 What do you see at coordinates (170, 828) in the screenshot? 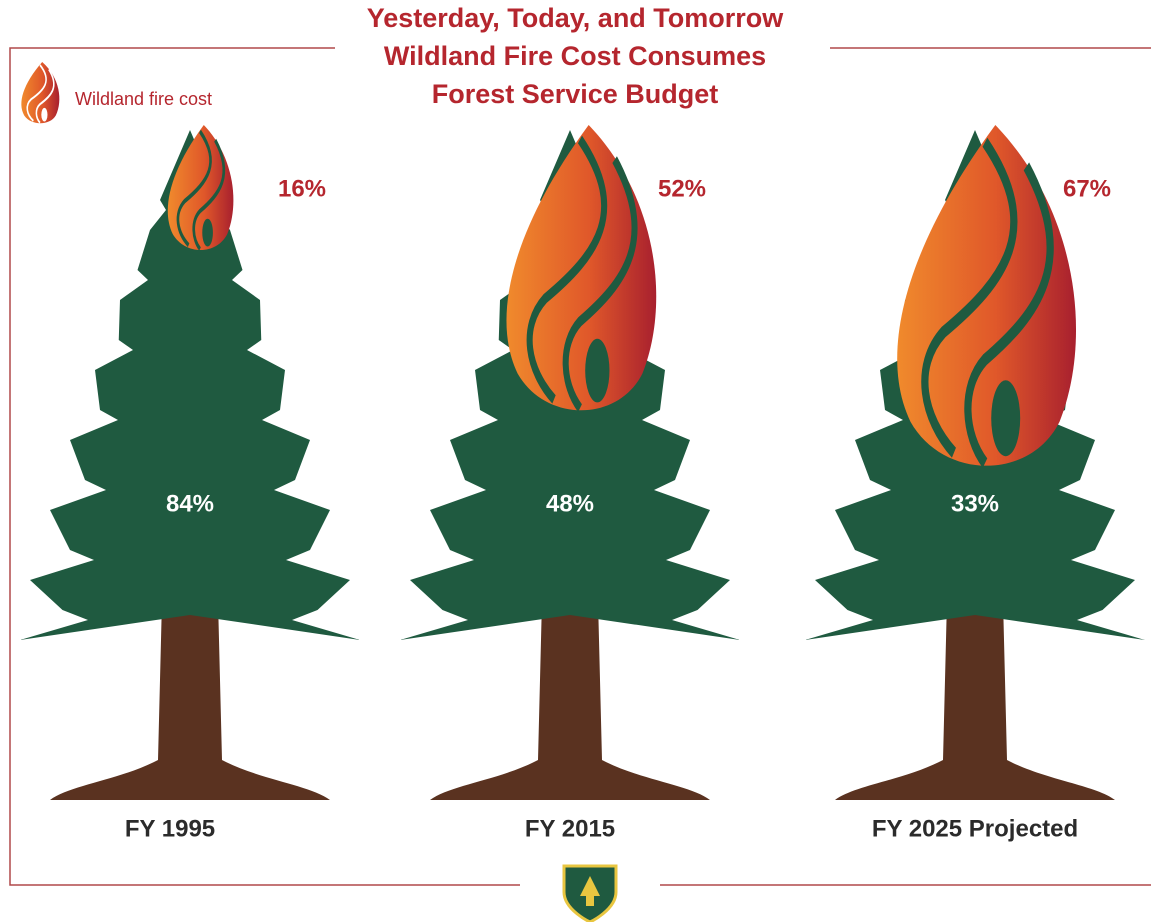
I see `category-label: FY 1995` at bounding box center [170, 828].